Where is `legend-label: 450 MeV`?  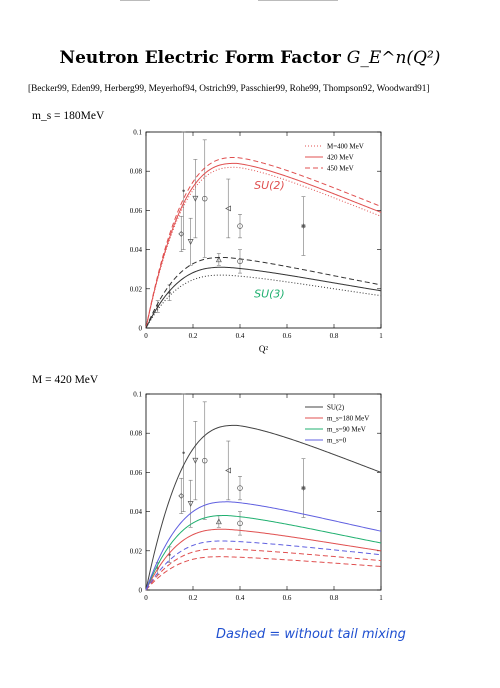
legend-label: 450 MeV is located at coordinates (340, 169).